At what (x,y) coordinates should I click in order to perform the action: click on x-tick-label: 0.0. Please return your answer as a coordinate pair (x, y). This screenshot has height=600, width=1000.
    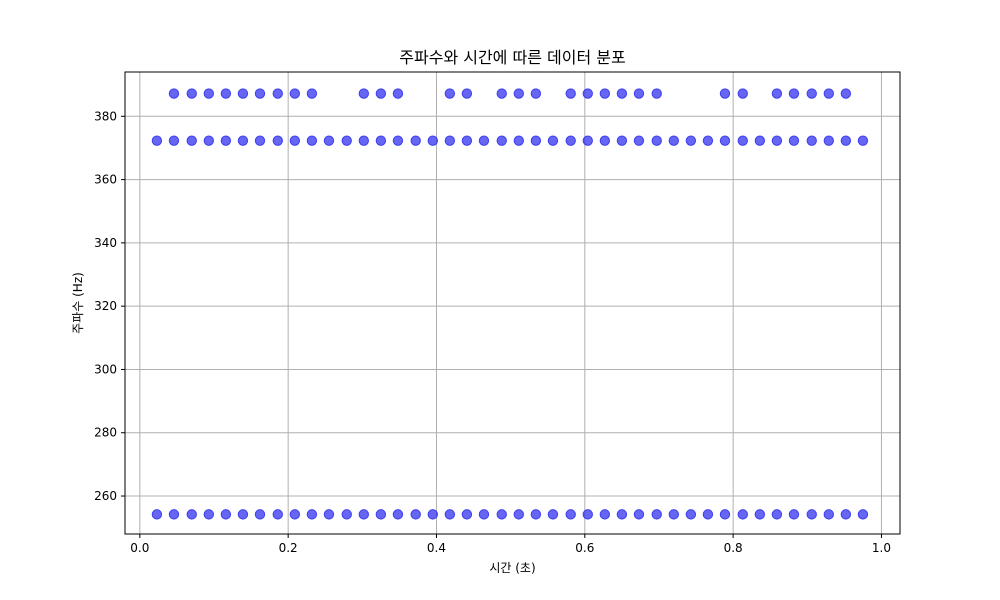
    Looking at the image, I should click on (139, 548).